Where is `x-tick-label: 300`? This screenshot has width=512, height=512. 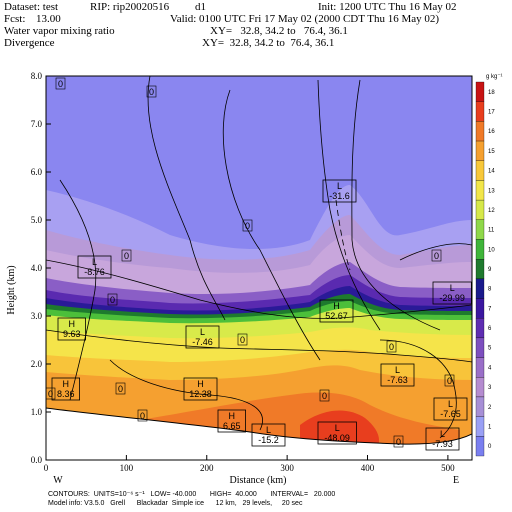
x-tick-label: 300 is located at coordinates (287, 468).